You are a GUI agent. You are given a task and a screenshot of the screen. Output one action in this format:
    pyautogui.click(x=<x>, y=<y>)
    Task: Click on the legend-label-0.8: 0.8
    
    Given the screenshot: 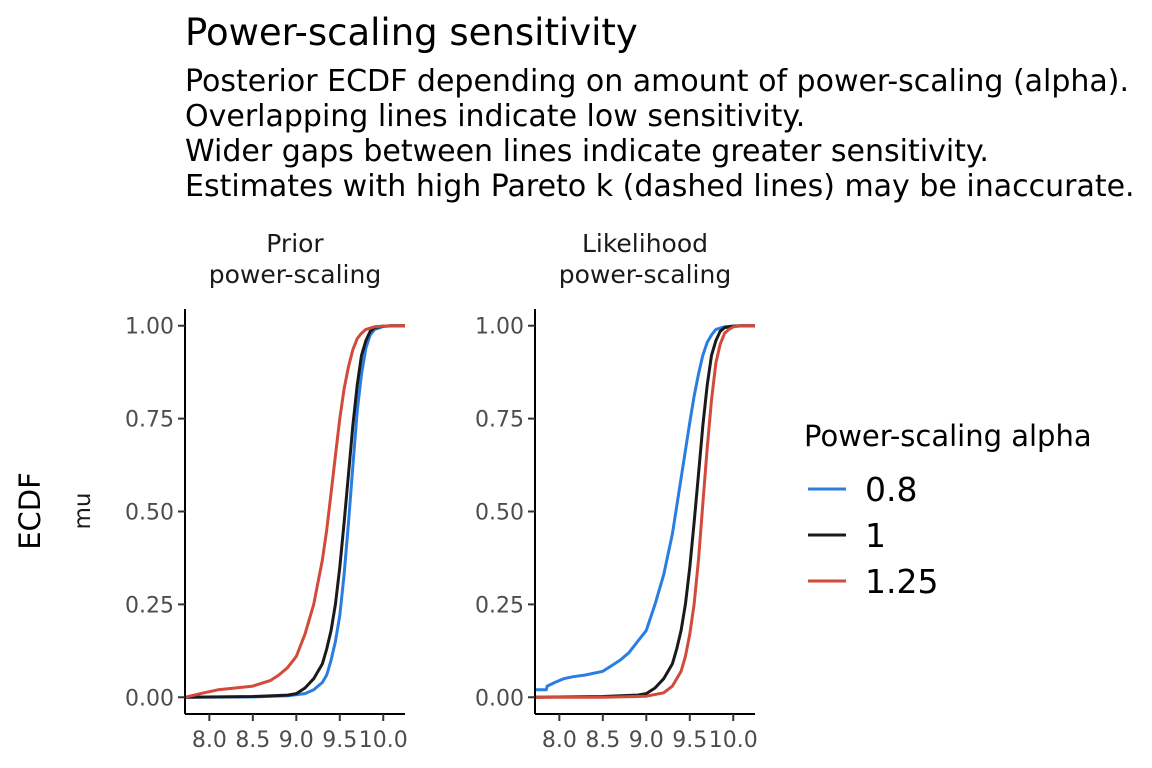 What is the action you would take?
    pyautogui.click(x=891, y=489)
    